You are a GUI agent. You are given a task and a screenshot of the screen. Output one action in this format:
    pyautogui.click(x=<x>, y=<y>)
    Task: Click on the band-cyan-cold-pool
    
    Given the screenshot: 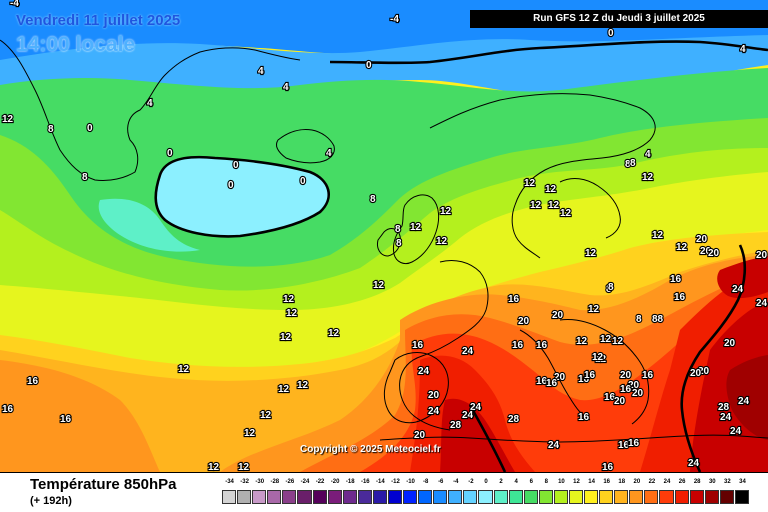 What is the action you would take?
    pyautogui.click(x=242, y=196)
    